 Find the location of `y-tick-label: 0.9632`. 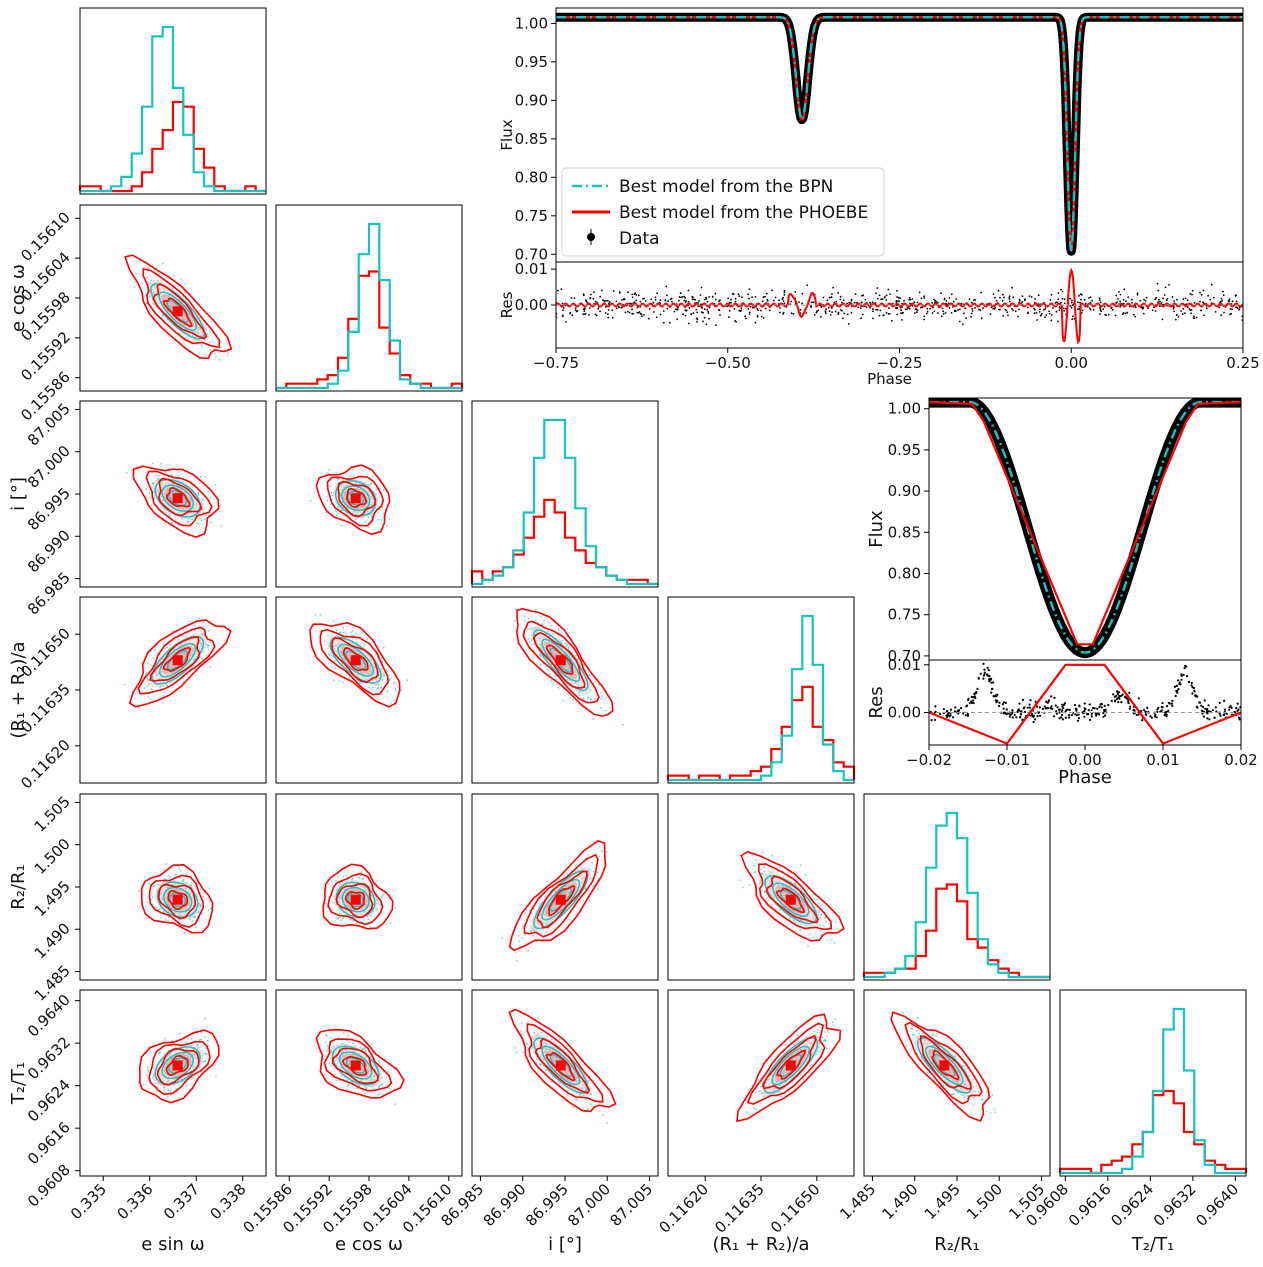

y-tick-label: 0.9632 is located at coordinates (49, 1058).